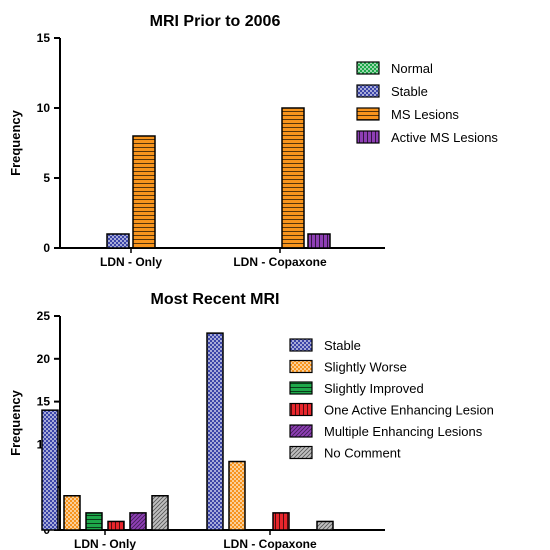 The image size is (550, 550). Describe the element at coordinates (444, 137) in the screenshot. I see `legend-label-active-ms-lesions: Active MS Lesions` at that location.